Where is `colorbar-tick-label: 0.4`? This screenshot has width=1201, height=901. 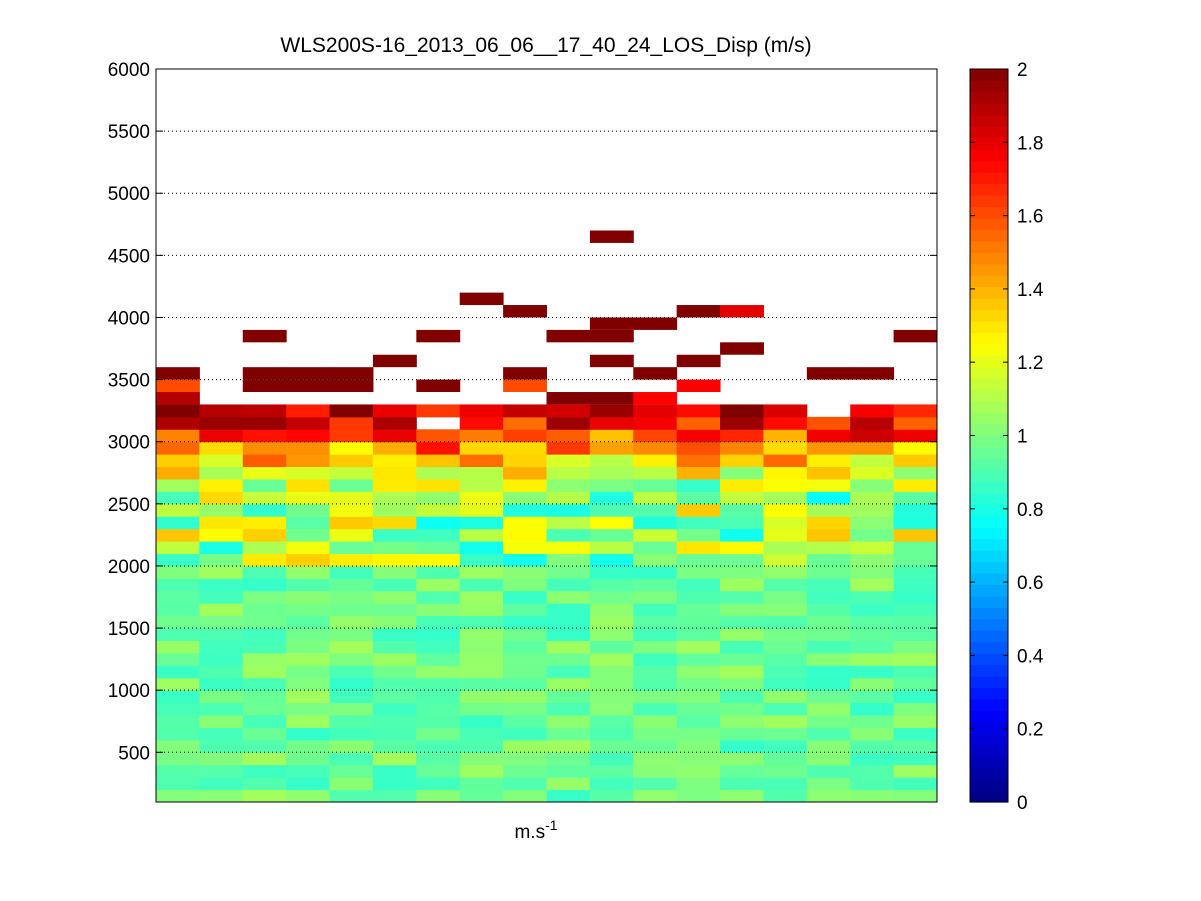 colorbar-tick-label: 0.4 is located at coordinates (1030, 656).